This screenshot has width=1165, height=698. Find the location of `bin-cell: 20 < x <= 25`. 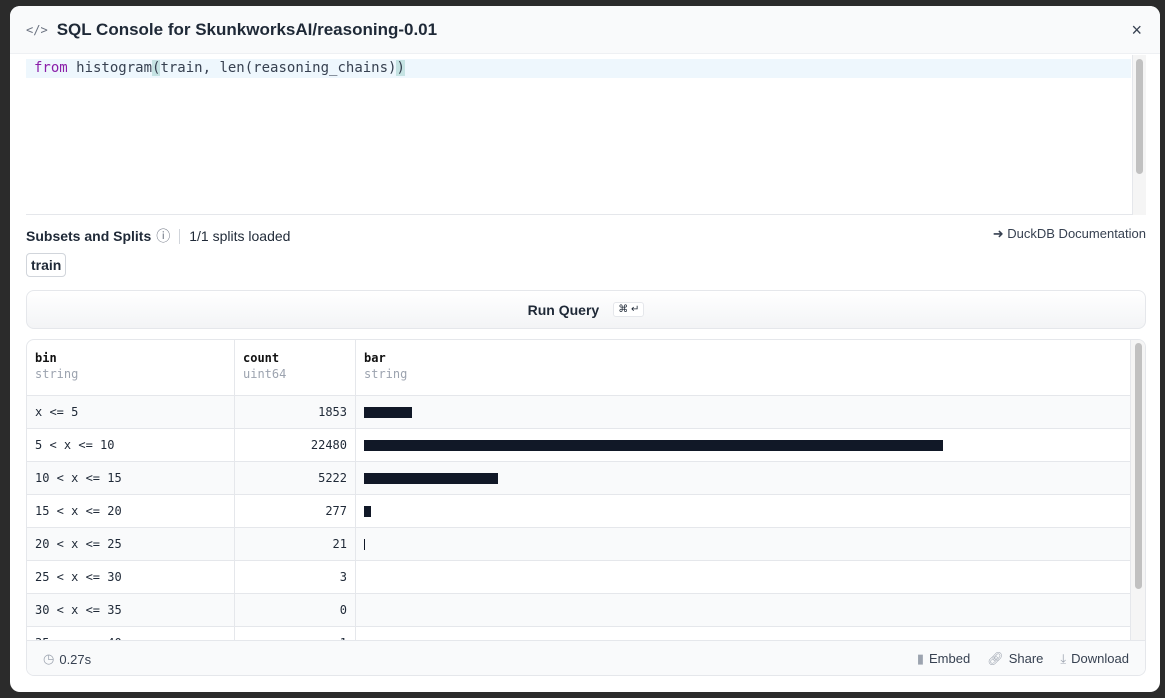

bin-cell: 20 < x <= 25 is located at coordinates (131, 544).